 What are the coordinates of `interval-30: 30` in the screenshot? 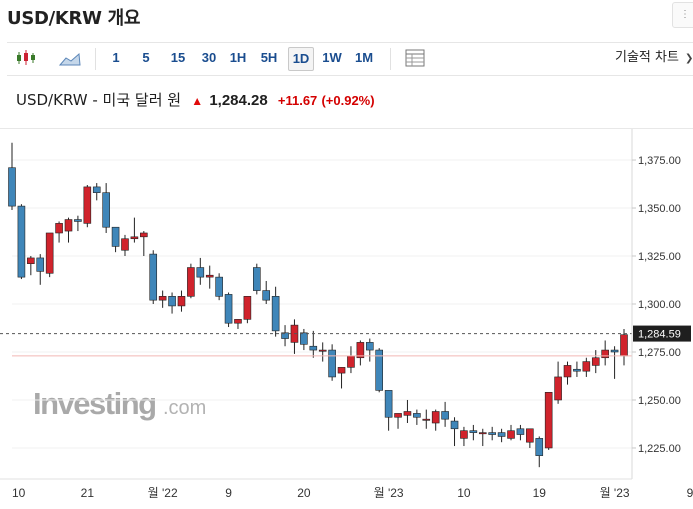 It's located at (209, 57).